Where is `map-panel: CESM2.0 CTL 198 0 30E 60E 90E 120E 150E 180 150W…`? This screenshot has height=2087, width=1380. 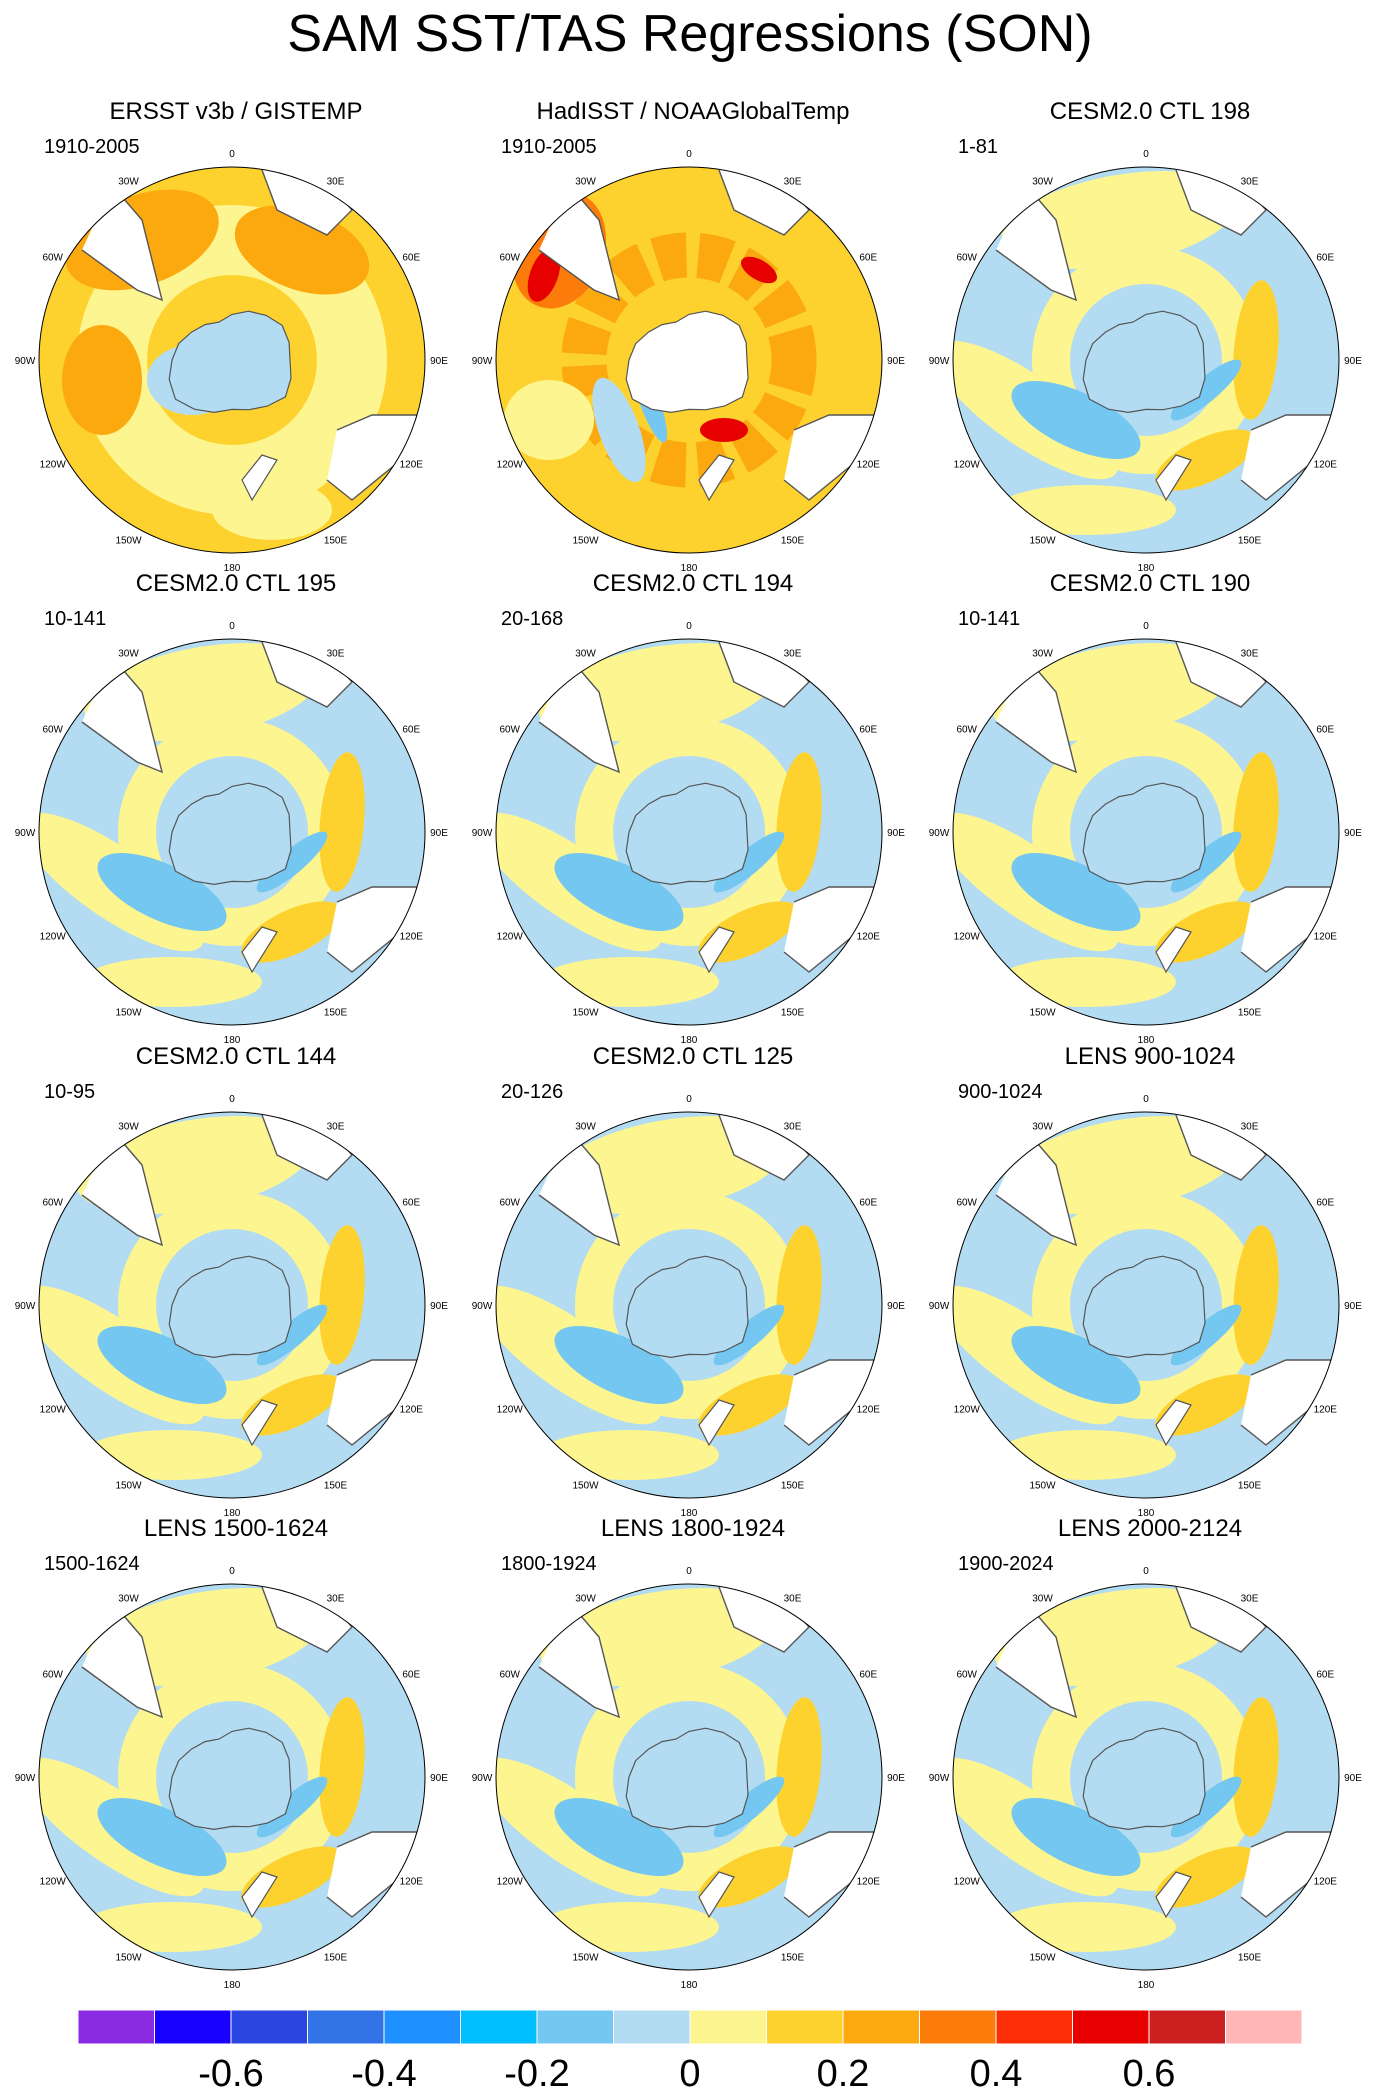
map-panel: CESM2.0 CTL 198 0 30E 60E 90E 120E 150E 180 150W… is located at coordinates (1150, 336).